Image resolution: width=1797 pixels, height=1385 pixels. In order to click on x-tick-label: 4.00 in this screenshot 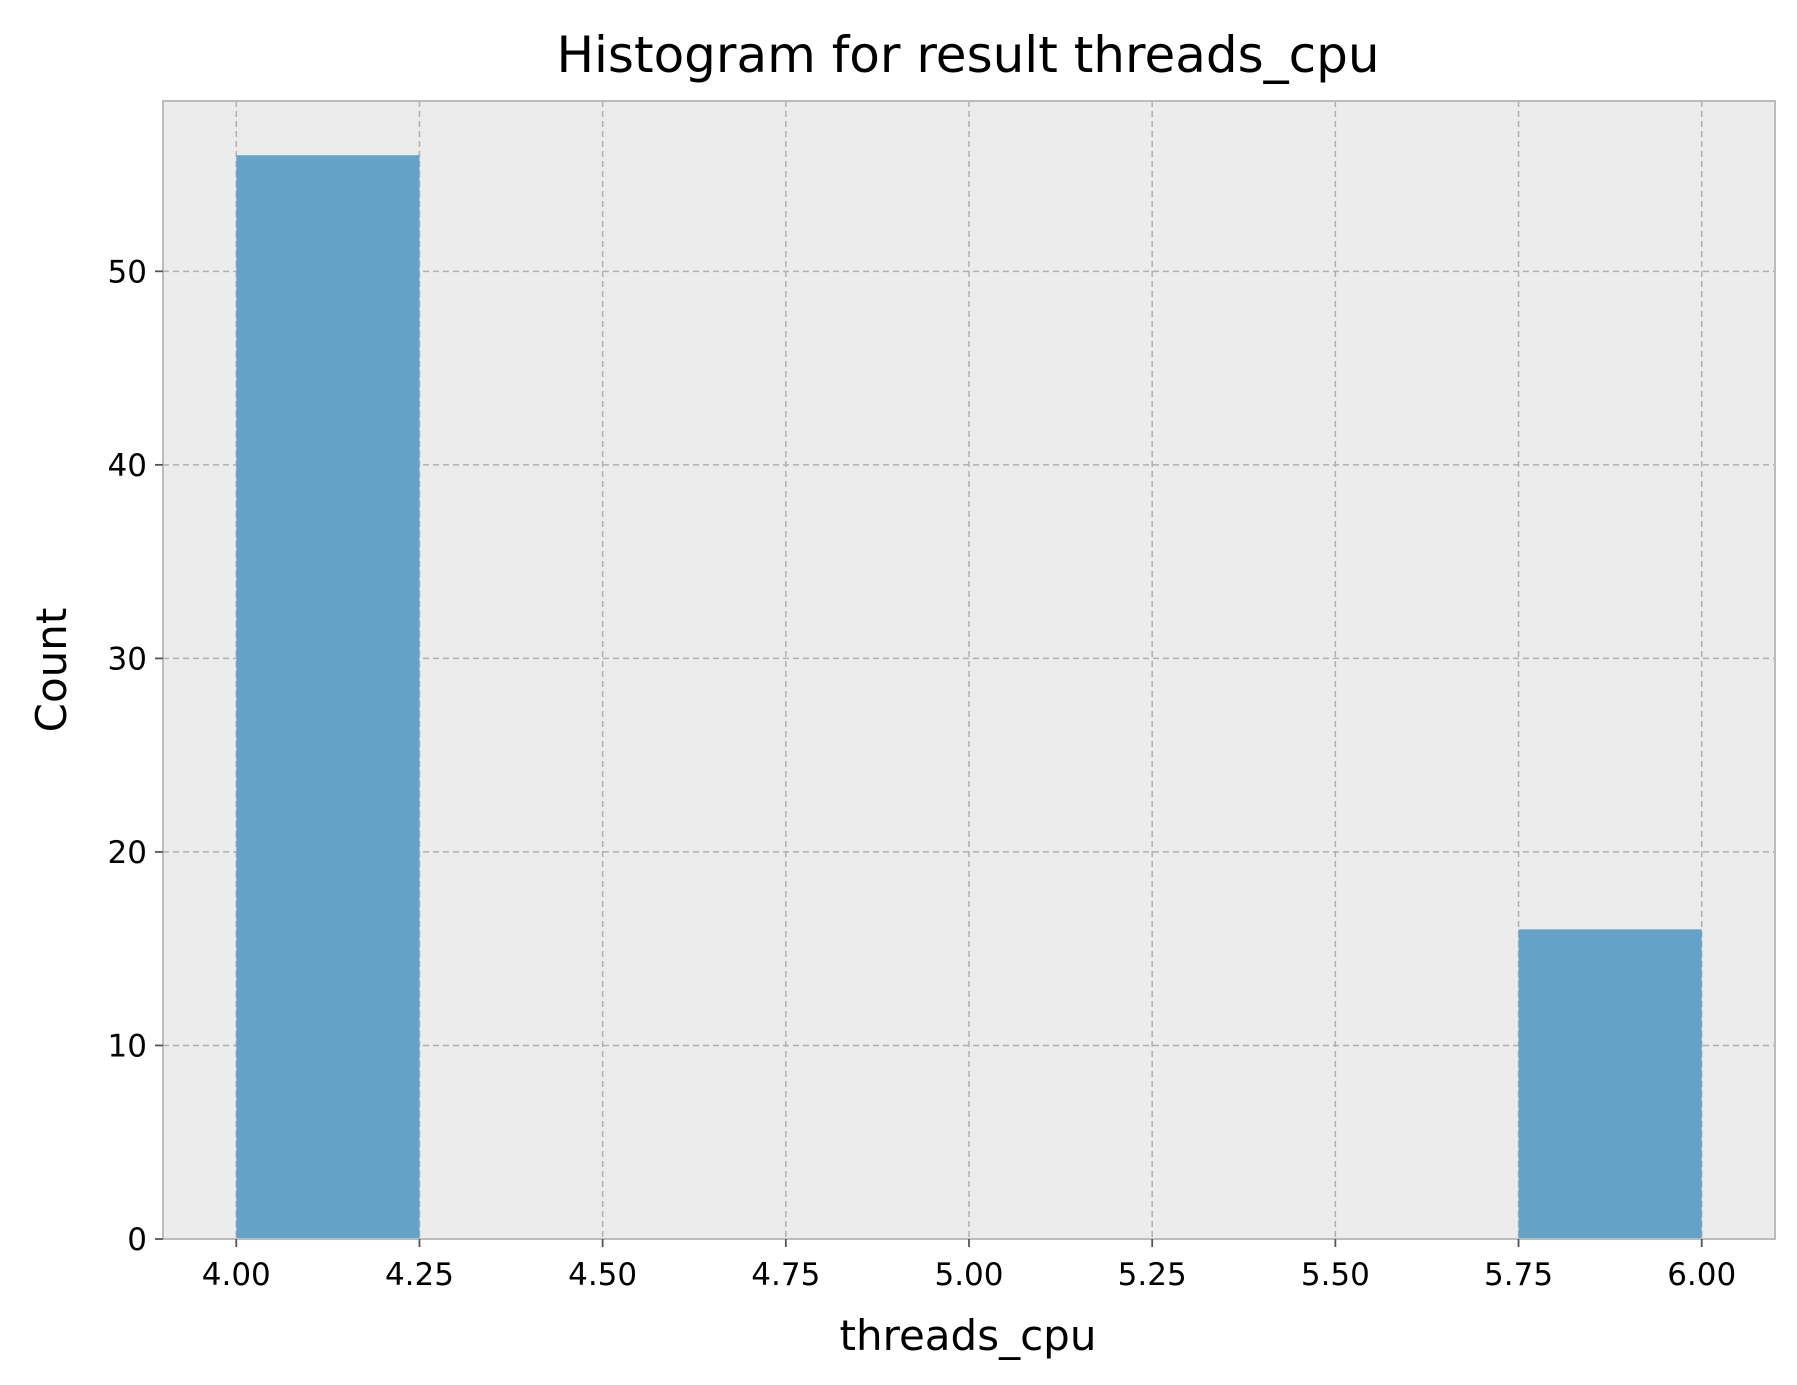, I will do `click(236, 1275)`.